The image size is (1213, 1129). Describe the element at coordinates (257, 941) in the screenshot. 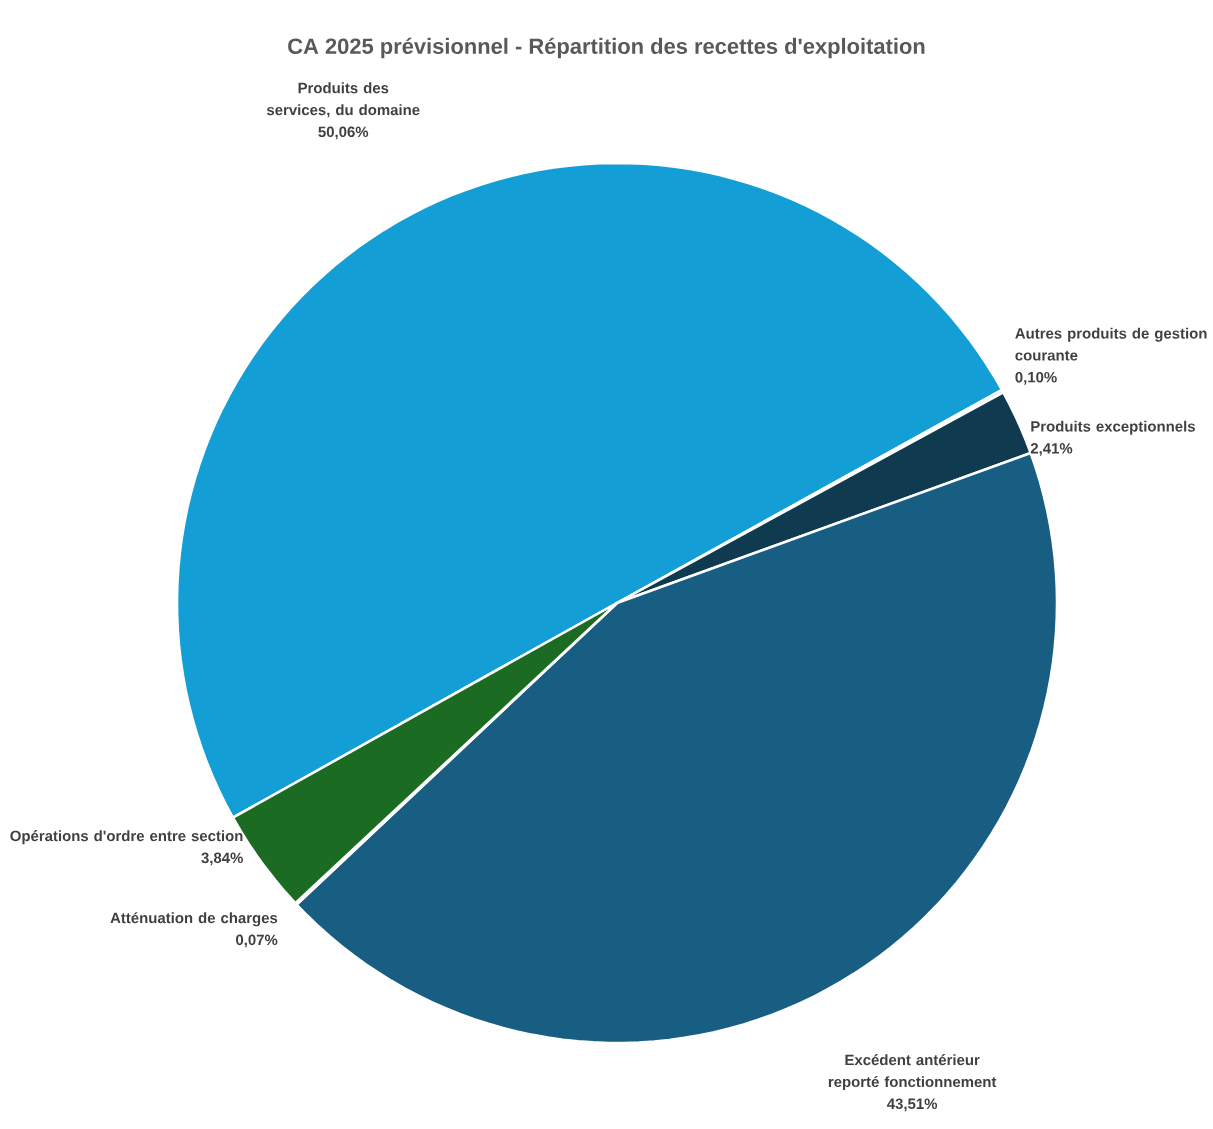

I see `data-label: 0,07%` at that location.